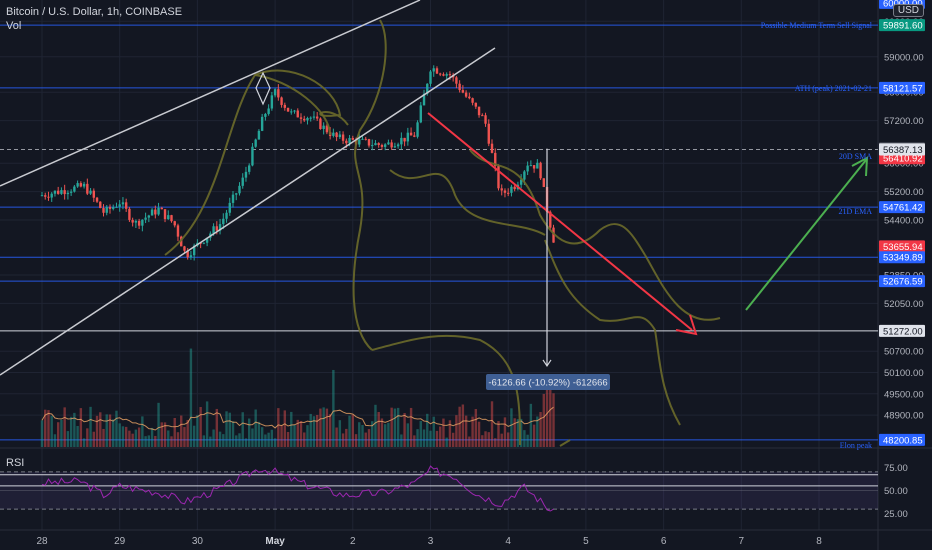 The image size is (932, 550). What do you see at coordinates (903, 26) in the screenshot?
I see `price-label: 59891.60` at bounding box center [903, 26].